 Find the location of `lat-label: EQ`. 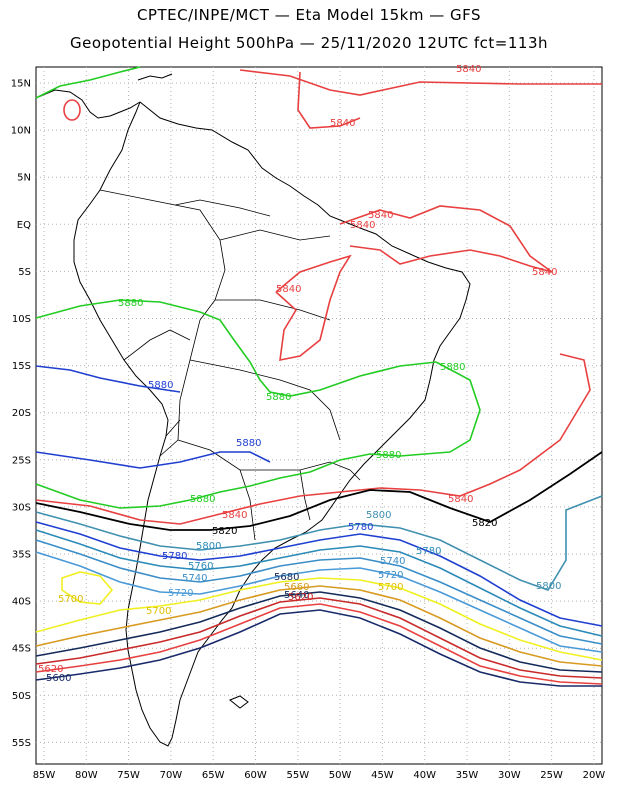

lat-label: EQ is located at coordinates (24, 225).